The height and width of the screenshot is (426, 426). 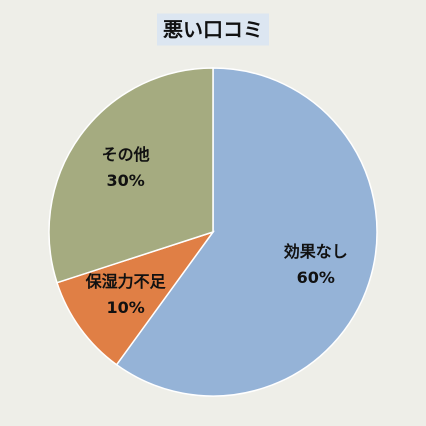 What do you see at coordinates (126, 154) in the screenshot?
I see `slice-label: その他` at bounding box center [126, 154].